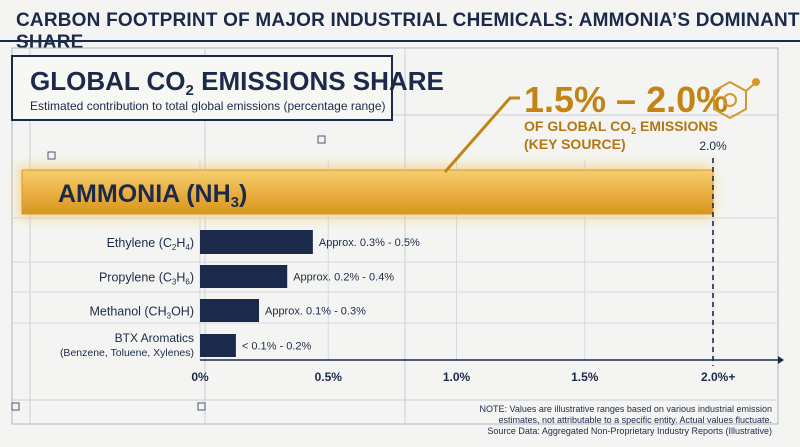 This screenshot has height=447, width=800. Describe the element at coordinates (243, 194) in the screenshot. I see `ammonia-label-b: )` at that location.